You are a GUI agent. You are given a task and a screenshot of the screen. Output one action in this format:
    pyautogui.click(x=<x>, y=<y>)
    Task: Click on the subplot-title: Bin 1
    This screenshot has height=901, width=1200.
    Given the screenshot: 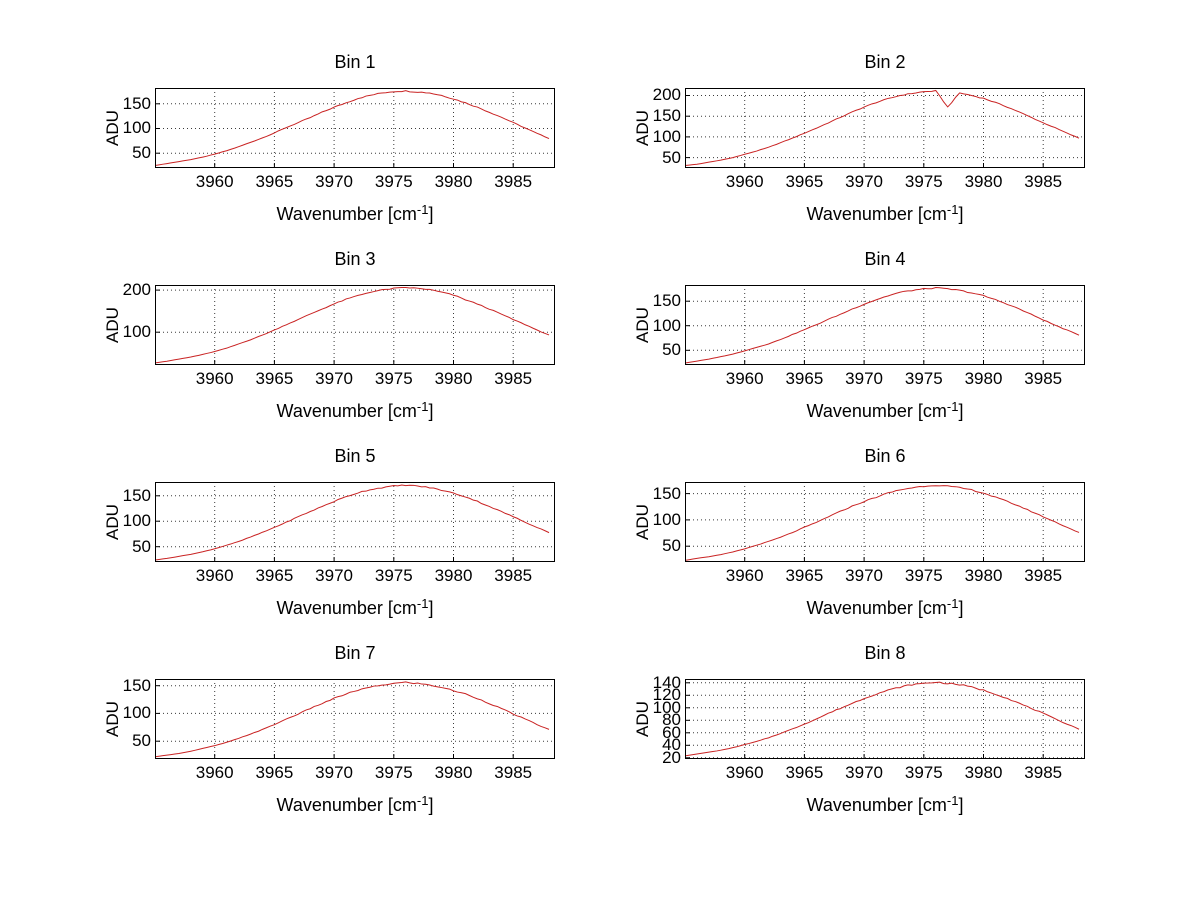 What is the action you would take?
    pyautogui.click(x=355, y=62)
    